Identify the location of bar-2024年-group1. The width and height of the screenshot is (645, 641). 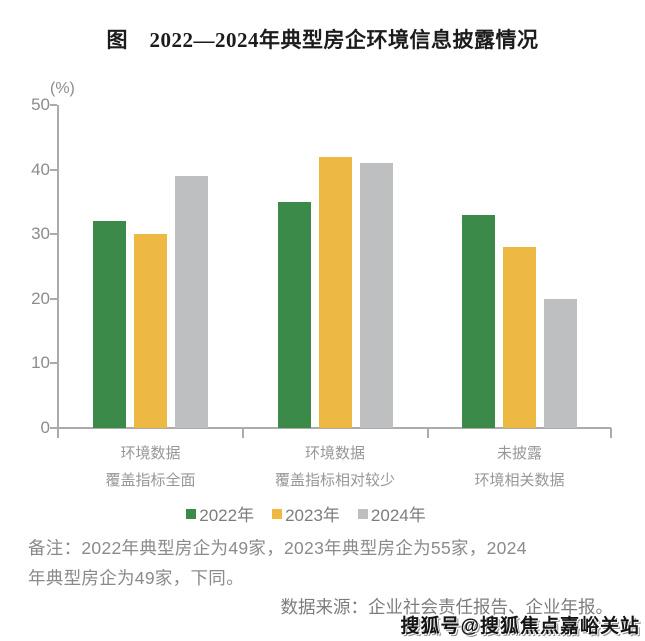
(191, 302).